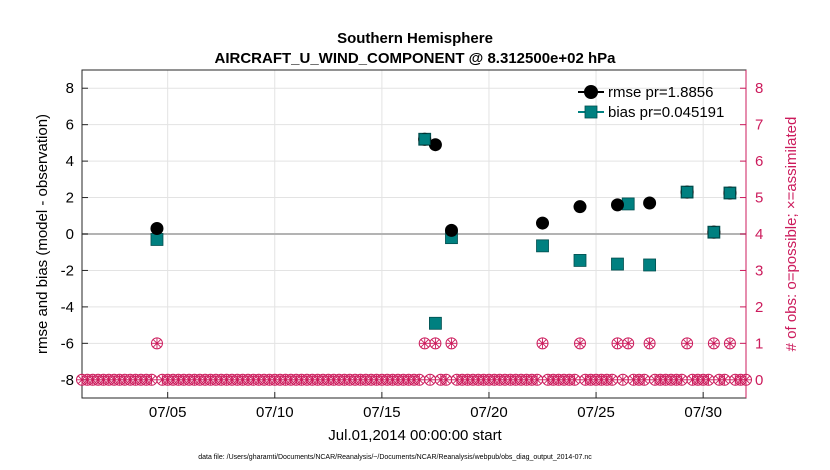  What do you see at coordinates (382, 412) in the screenshot?
I see `x-tick-label: 07/15` at bounding box center [382, 412].